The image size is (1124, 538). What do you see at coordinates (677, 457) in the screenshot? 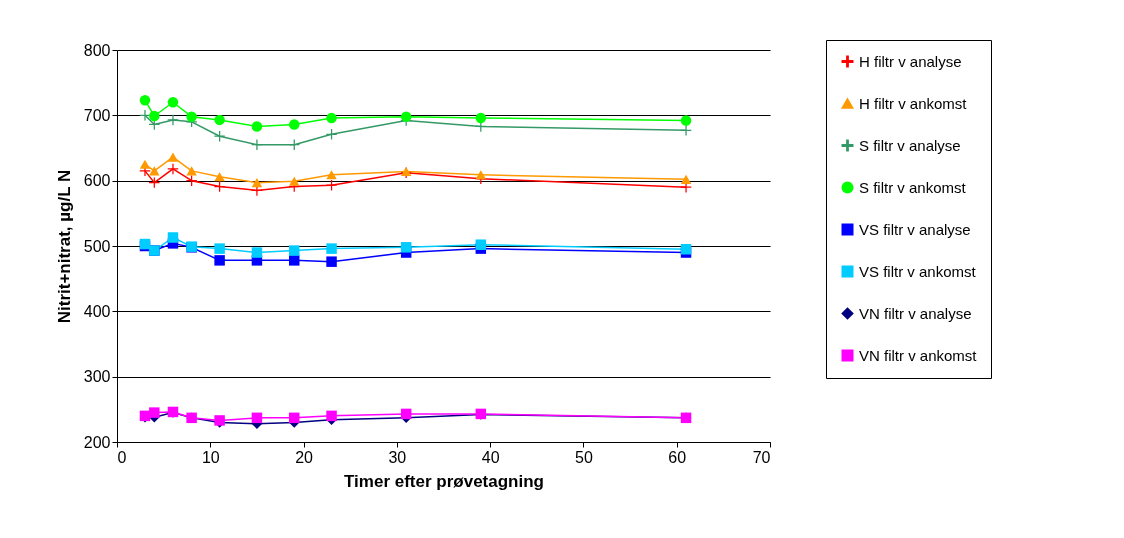
I see `x-tick-label: 60` at bounding box center [677, 457].